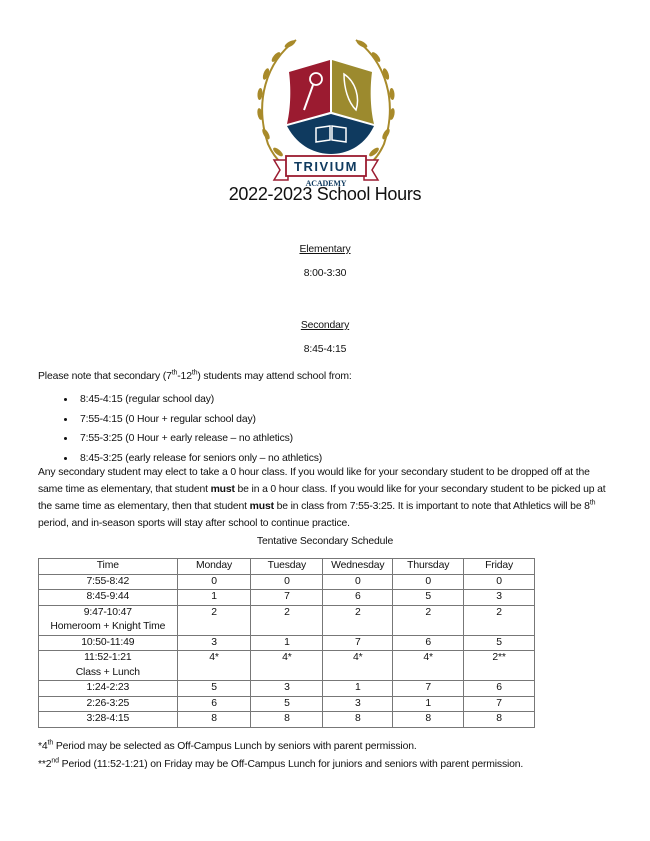 The width and height of the screenshot is (650, 841). What do you see at coordinates (499, 566) in the screenshot?
I see `column-header: Friday` at bounding box center [499, 566].